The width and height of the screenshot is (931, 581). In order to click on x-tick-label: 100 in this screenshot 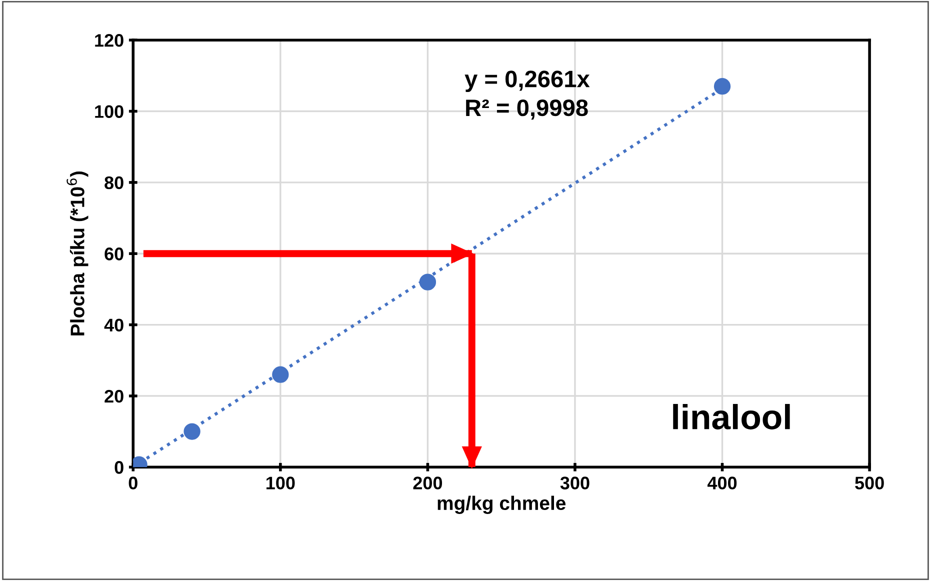, I will do `click(280, 483)`.